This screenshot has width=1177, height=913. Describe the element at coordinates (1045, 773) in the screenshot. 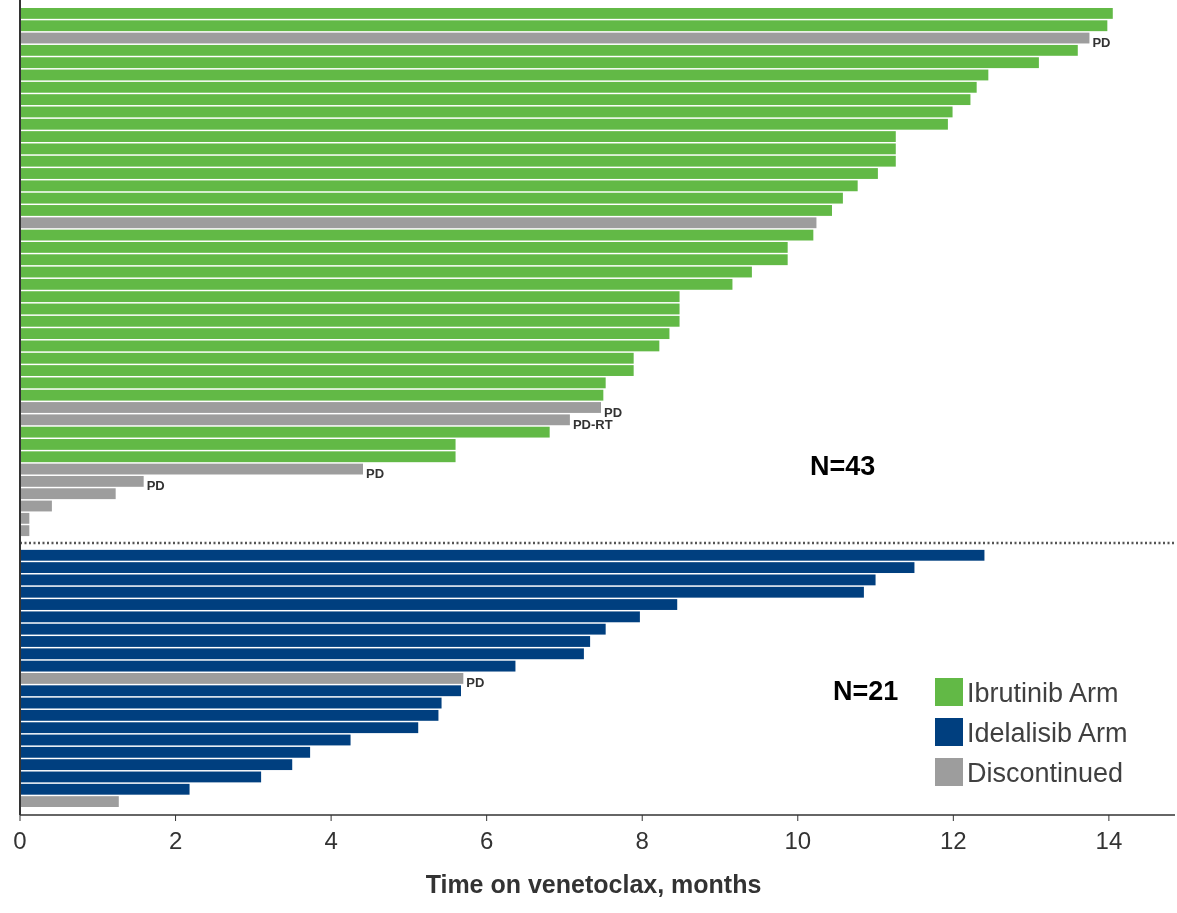

I see `legend-label: Discontinued` at that location.